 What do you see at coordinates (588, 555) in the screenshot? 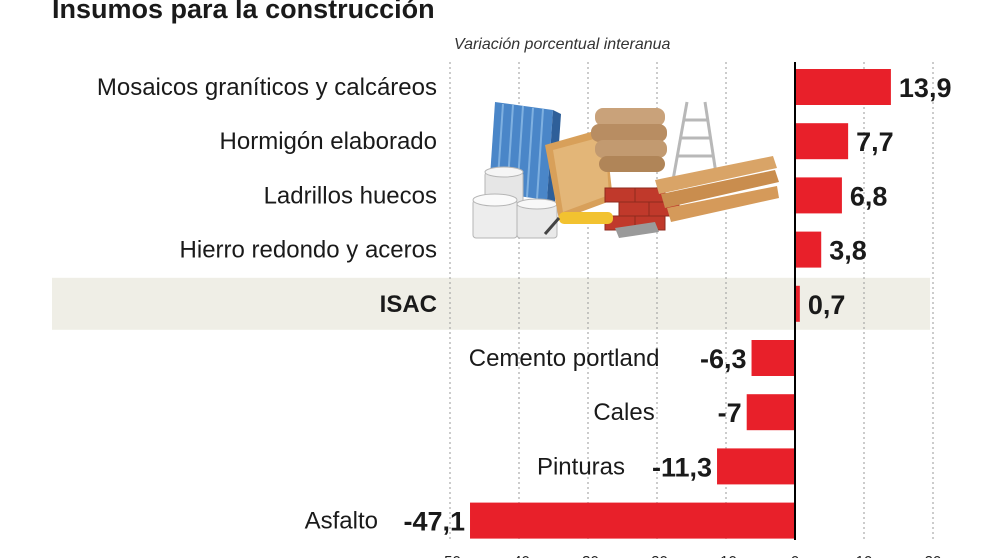
I see `x-tick-label: -30` at bounding box center [588, 555].